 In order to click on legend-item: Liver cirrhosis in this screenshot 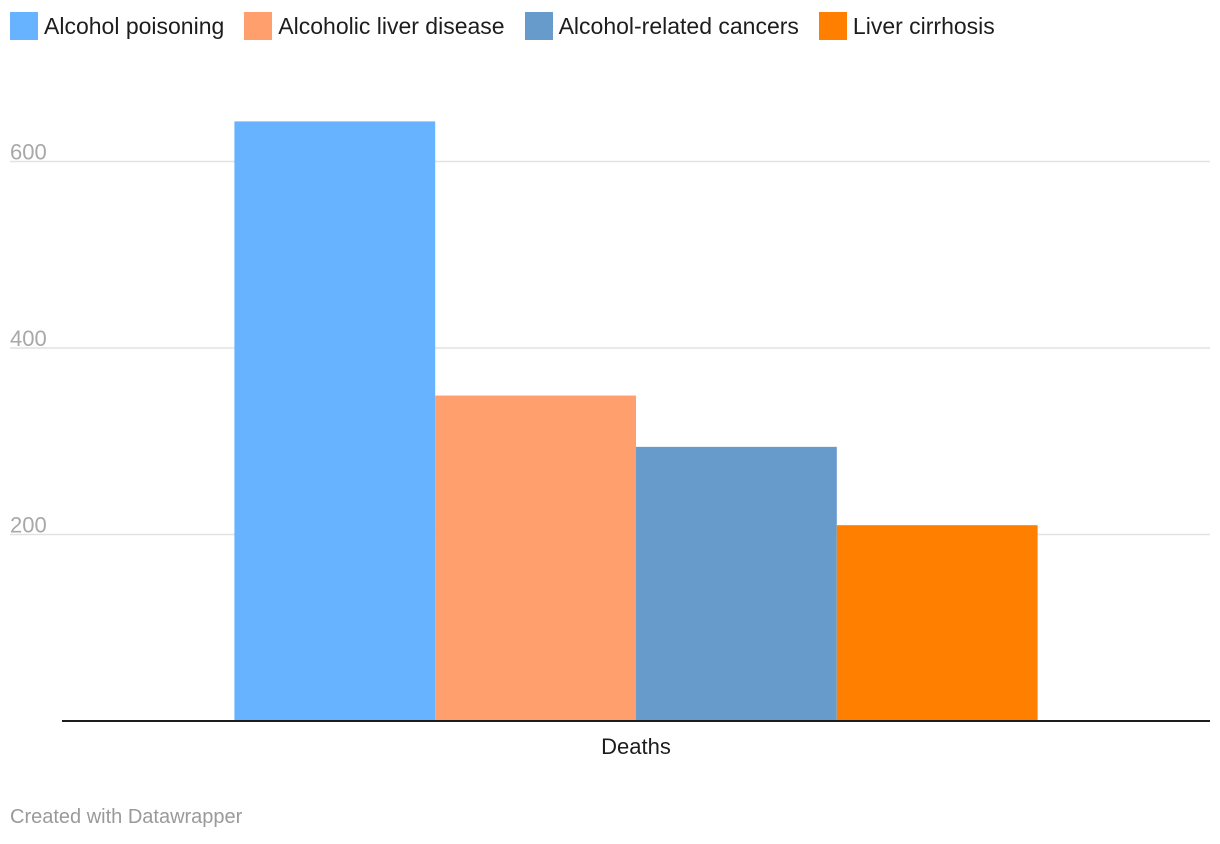, I will do `click(906, 26)`.